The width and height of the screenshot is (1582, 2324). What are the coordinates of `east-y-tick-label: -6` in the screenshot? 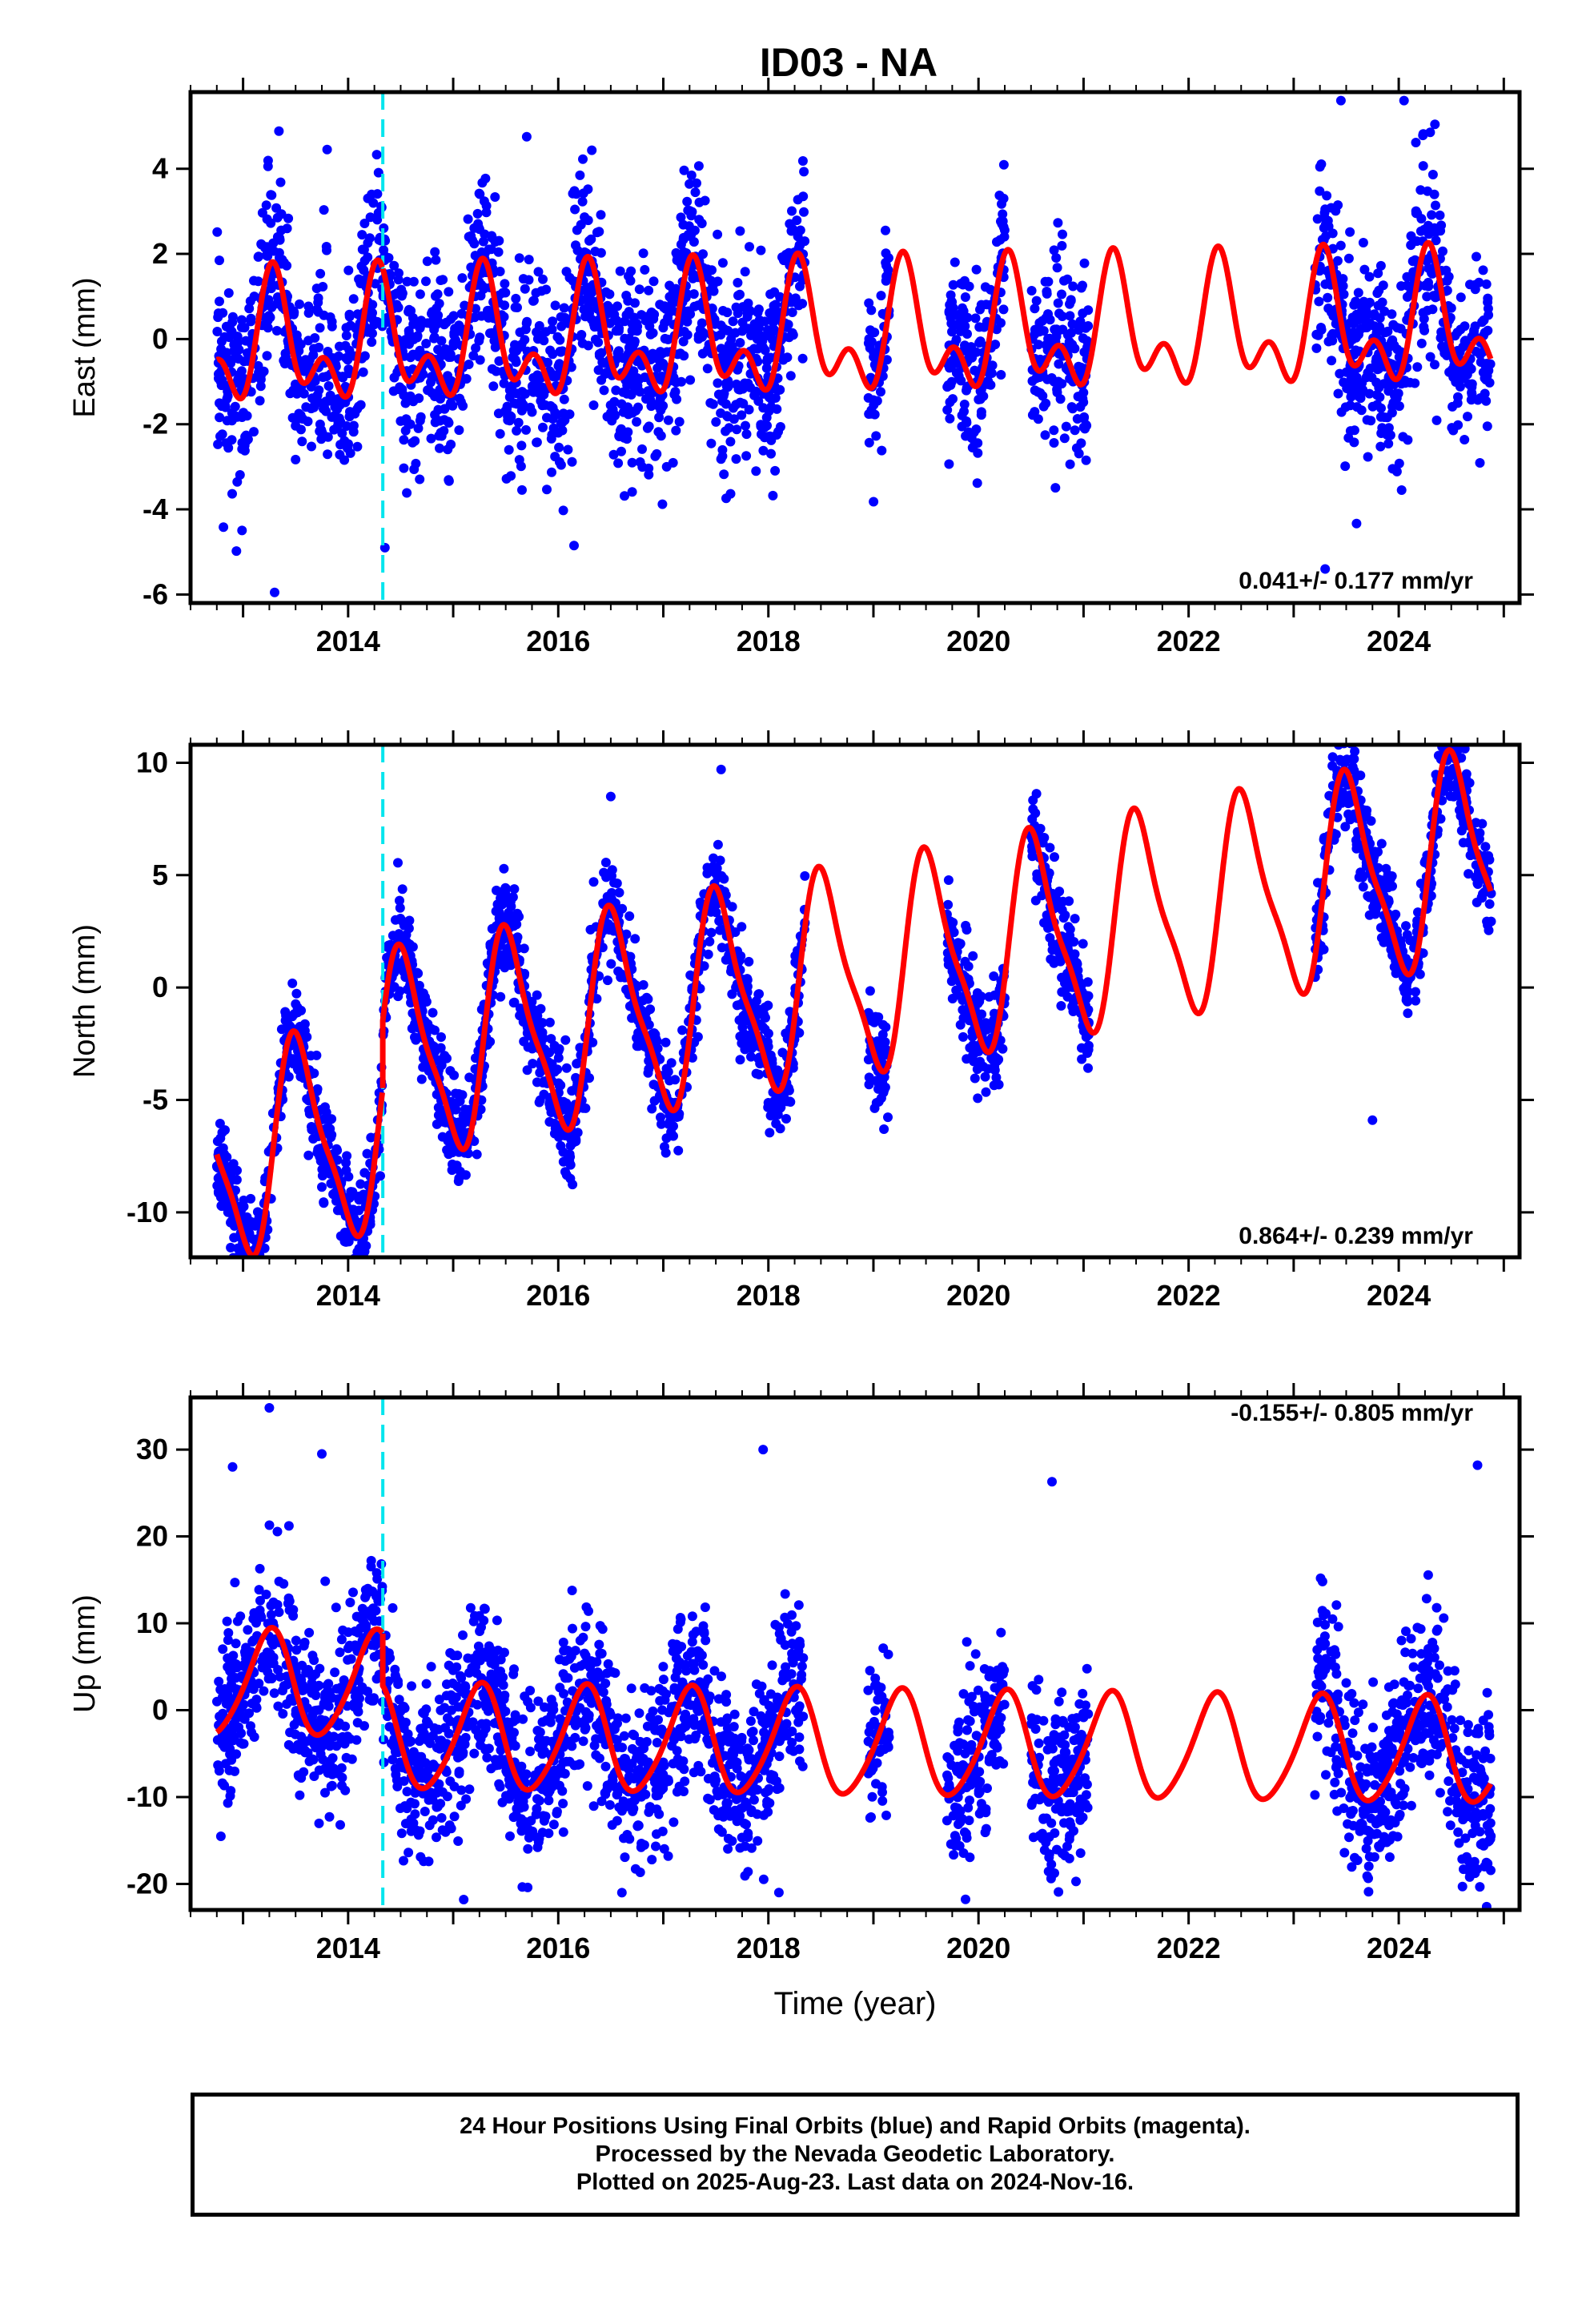 It's located at (155, 593).